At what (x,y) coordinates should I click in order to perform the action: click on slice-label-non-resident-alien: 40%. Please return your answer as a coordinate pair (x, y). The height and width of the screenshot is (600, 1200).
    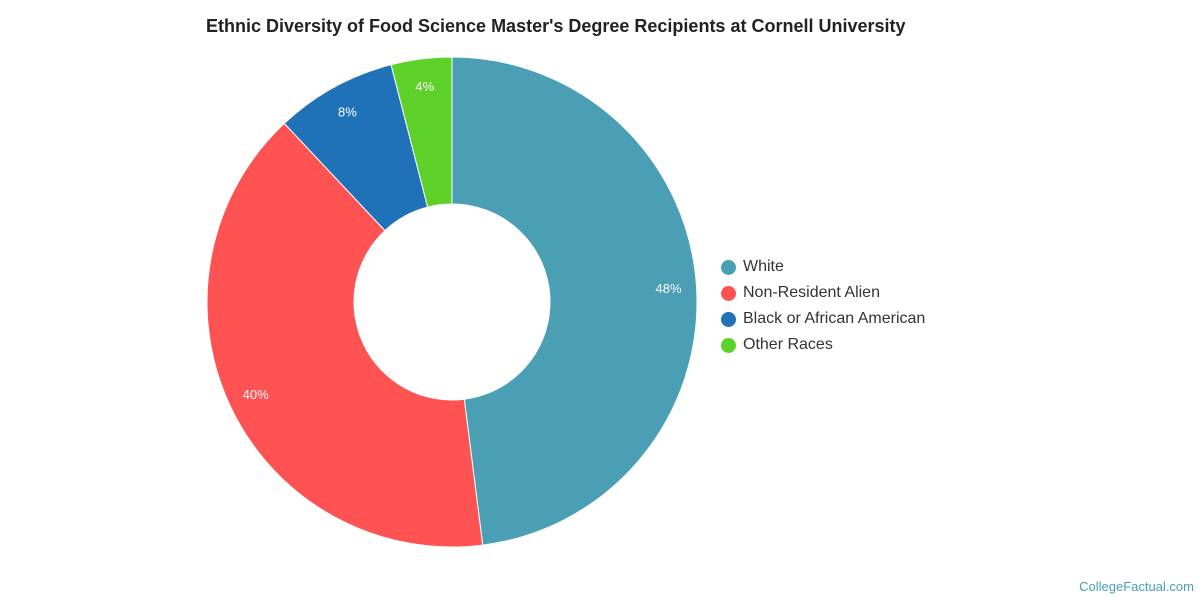
    Looking at the image, I should click on (256, 394).